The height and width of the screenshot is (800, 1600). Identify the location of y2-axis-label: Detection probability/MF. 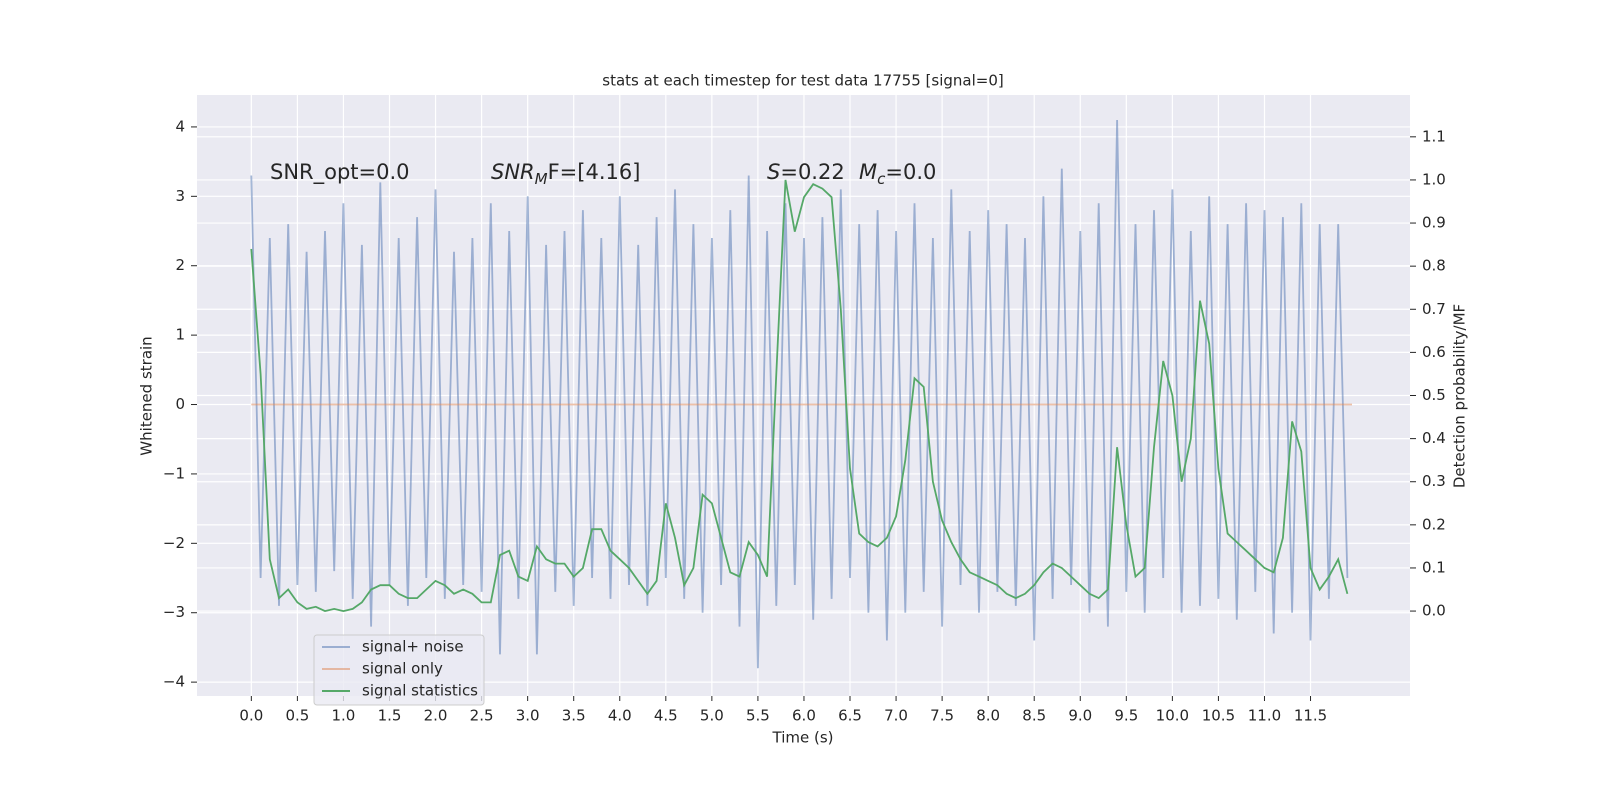
(1460, 396).